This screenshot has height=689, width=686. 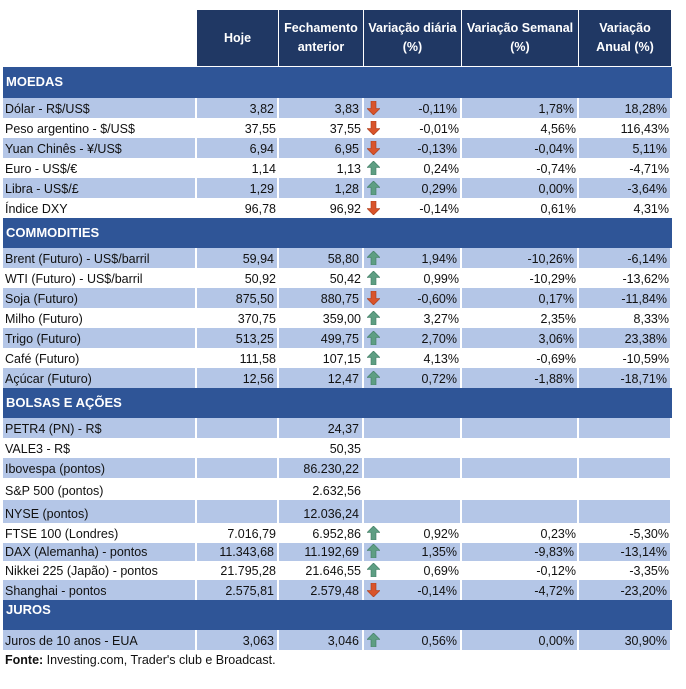 I want to click on cell-sem-text: 4,56%, so click(x=558, y=129).